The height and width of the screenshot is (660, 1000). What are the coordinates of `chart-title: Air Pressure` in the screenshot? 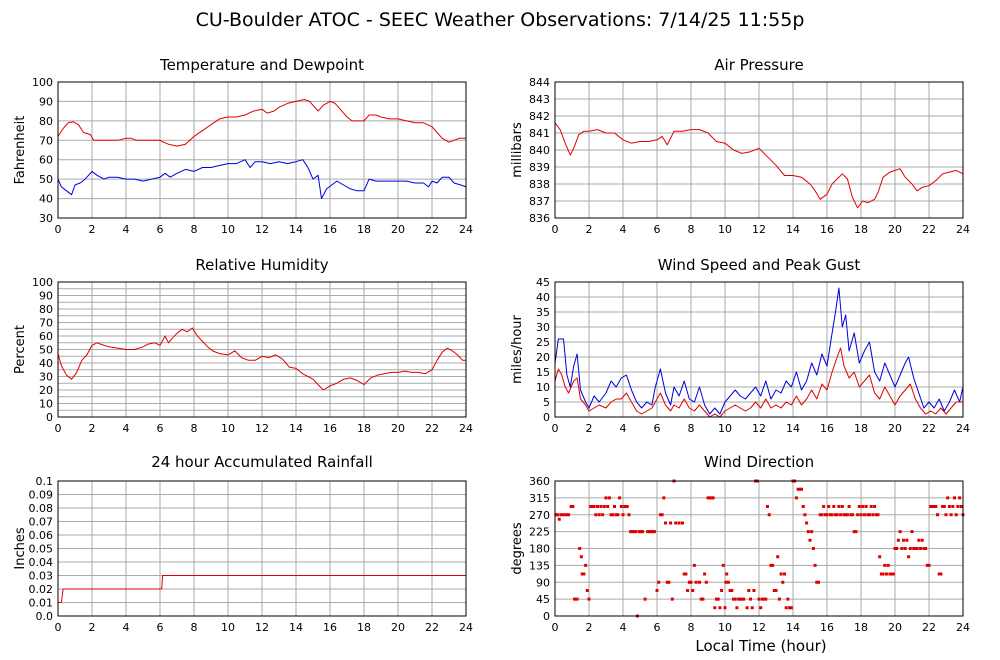 It's located at (758, 65).